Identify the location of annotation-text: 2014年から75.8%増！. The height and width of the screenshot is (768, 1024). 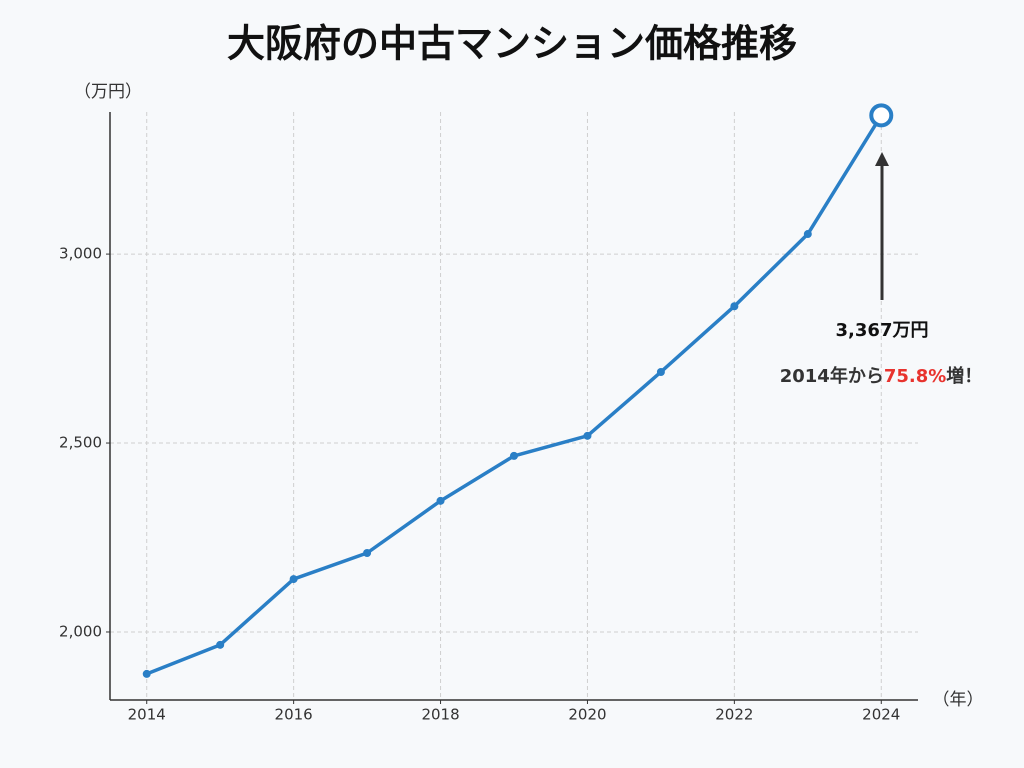
(881, 376).